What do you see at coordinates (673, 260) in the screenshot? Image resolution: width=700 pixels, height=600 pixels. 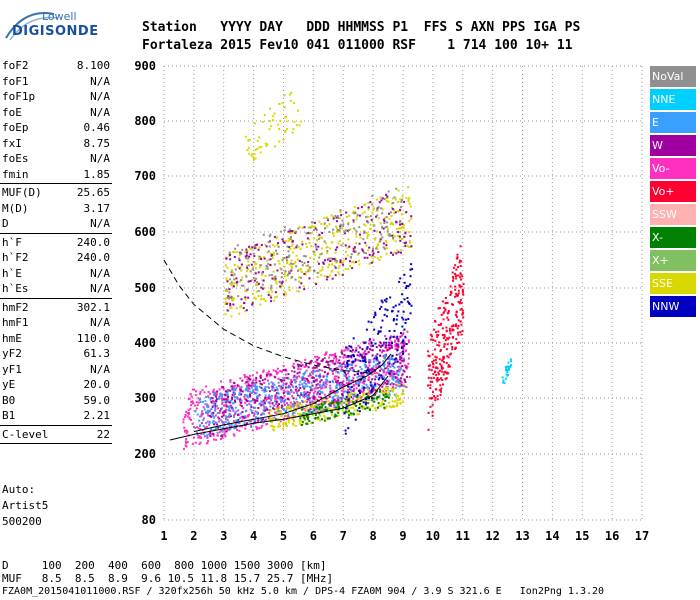 I see `legend-item: X+` at bounding box center [673, 260].